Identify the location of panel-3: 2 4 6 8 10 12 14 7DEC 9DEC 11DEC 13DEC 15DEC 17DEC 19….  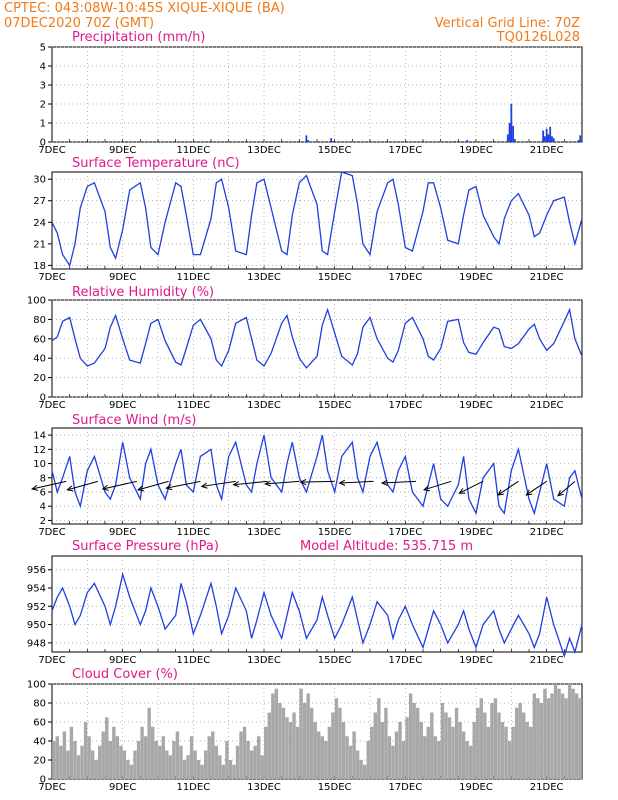
(307, 475).